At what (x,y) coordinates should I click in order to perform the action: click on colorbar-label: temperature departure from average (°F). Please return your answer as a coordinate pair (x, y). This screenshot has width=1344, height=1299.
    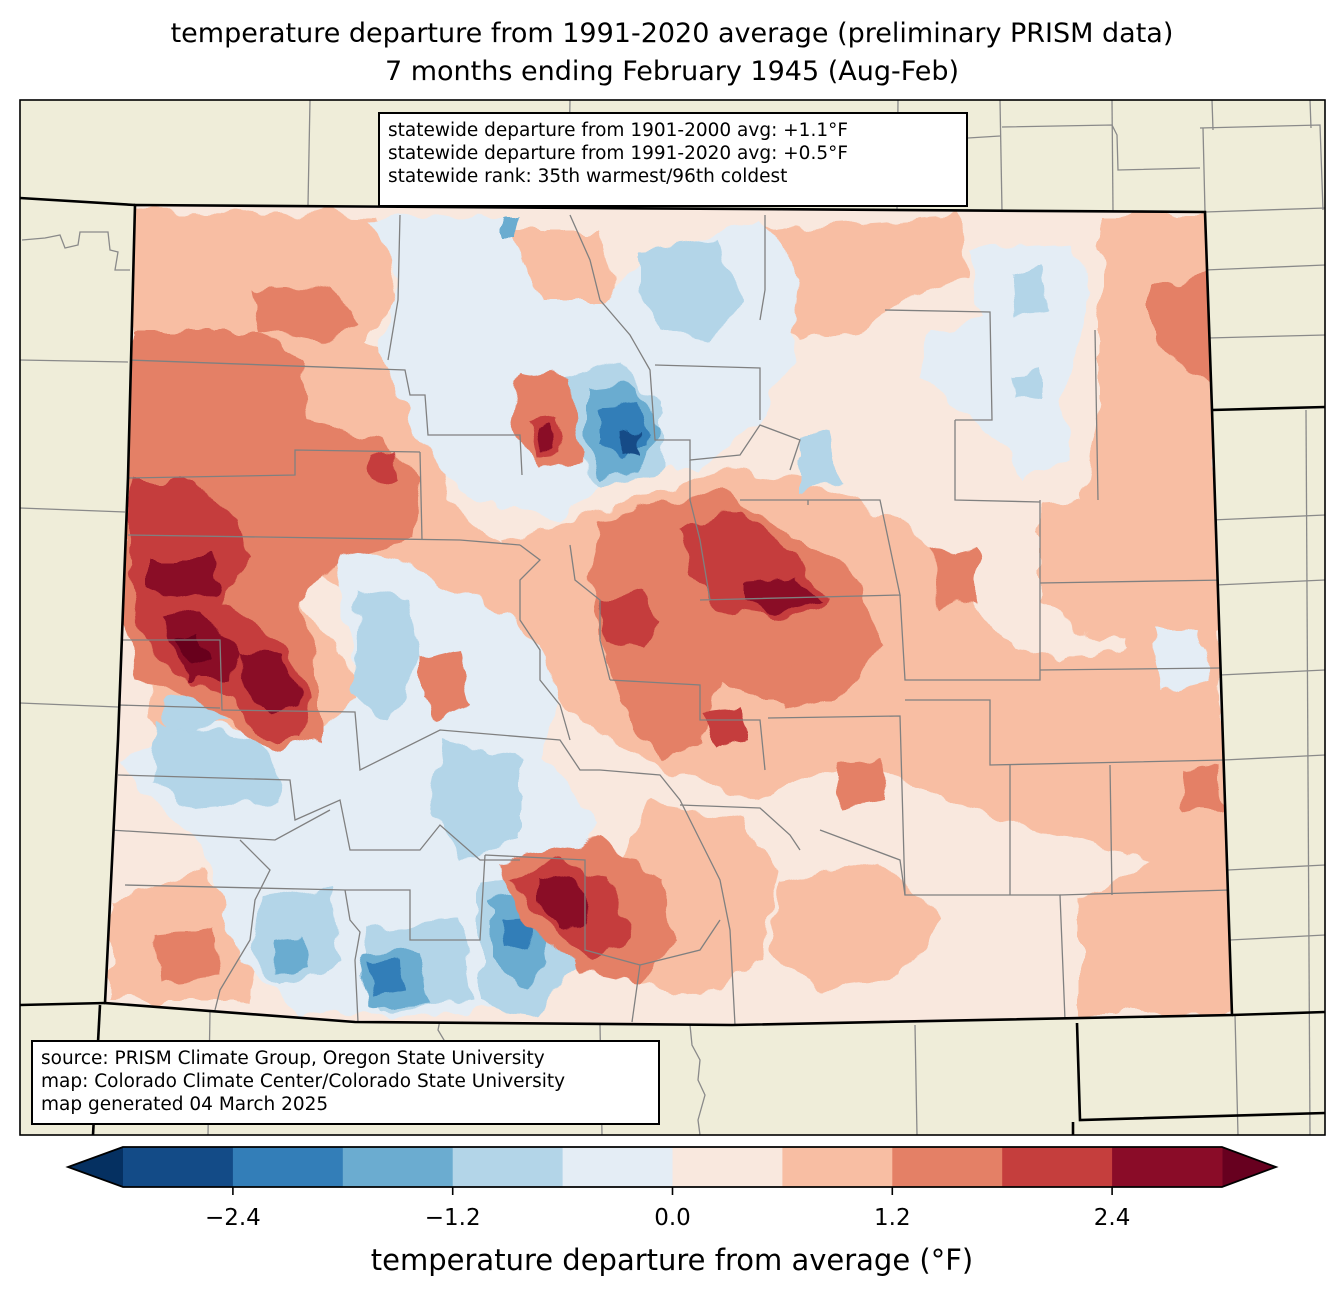
    Looking at the image, I should click on (672, 1260).